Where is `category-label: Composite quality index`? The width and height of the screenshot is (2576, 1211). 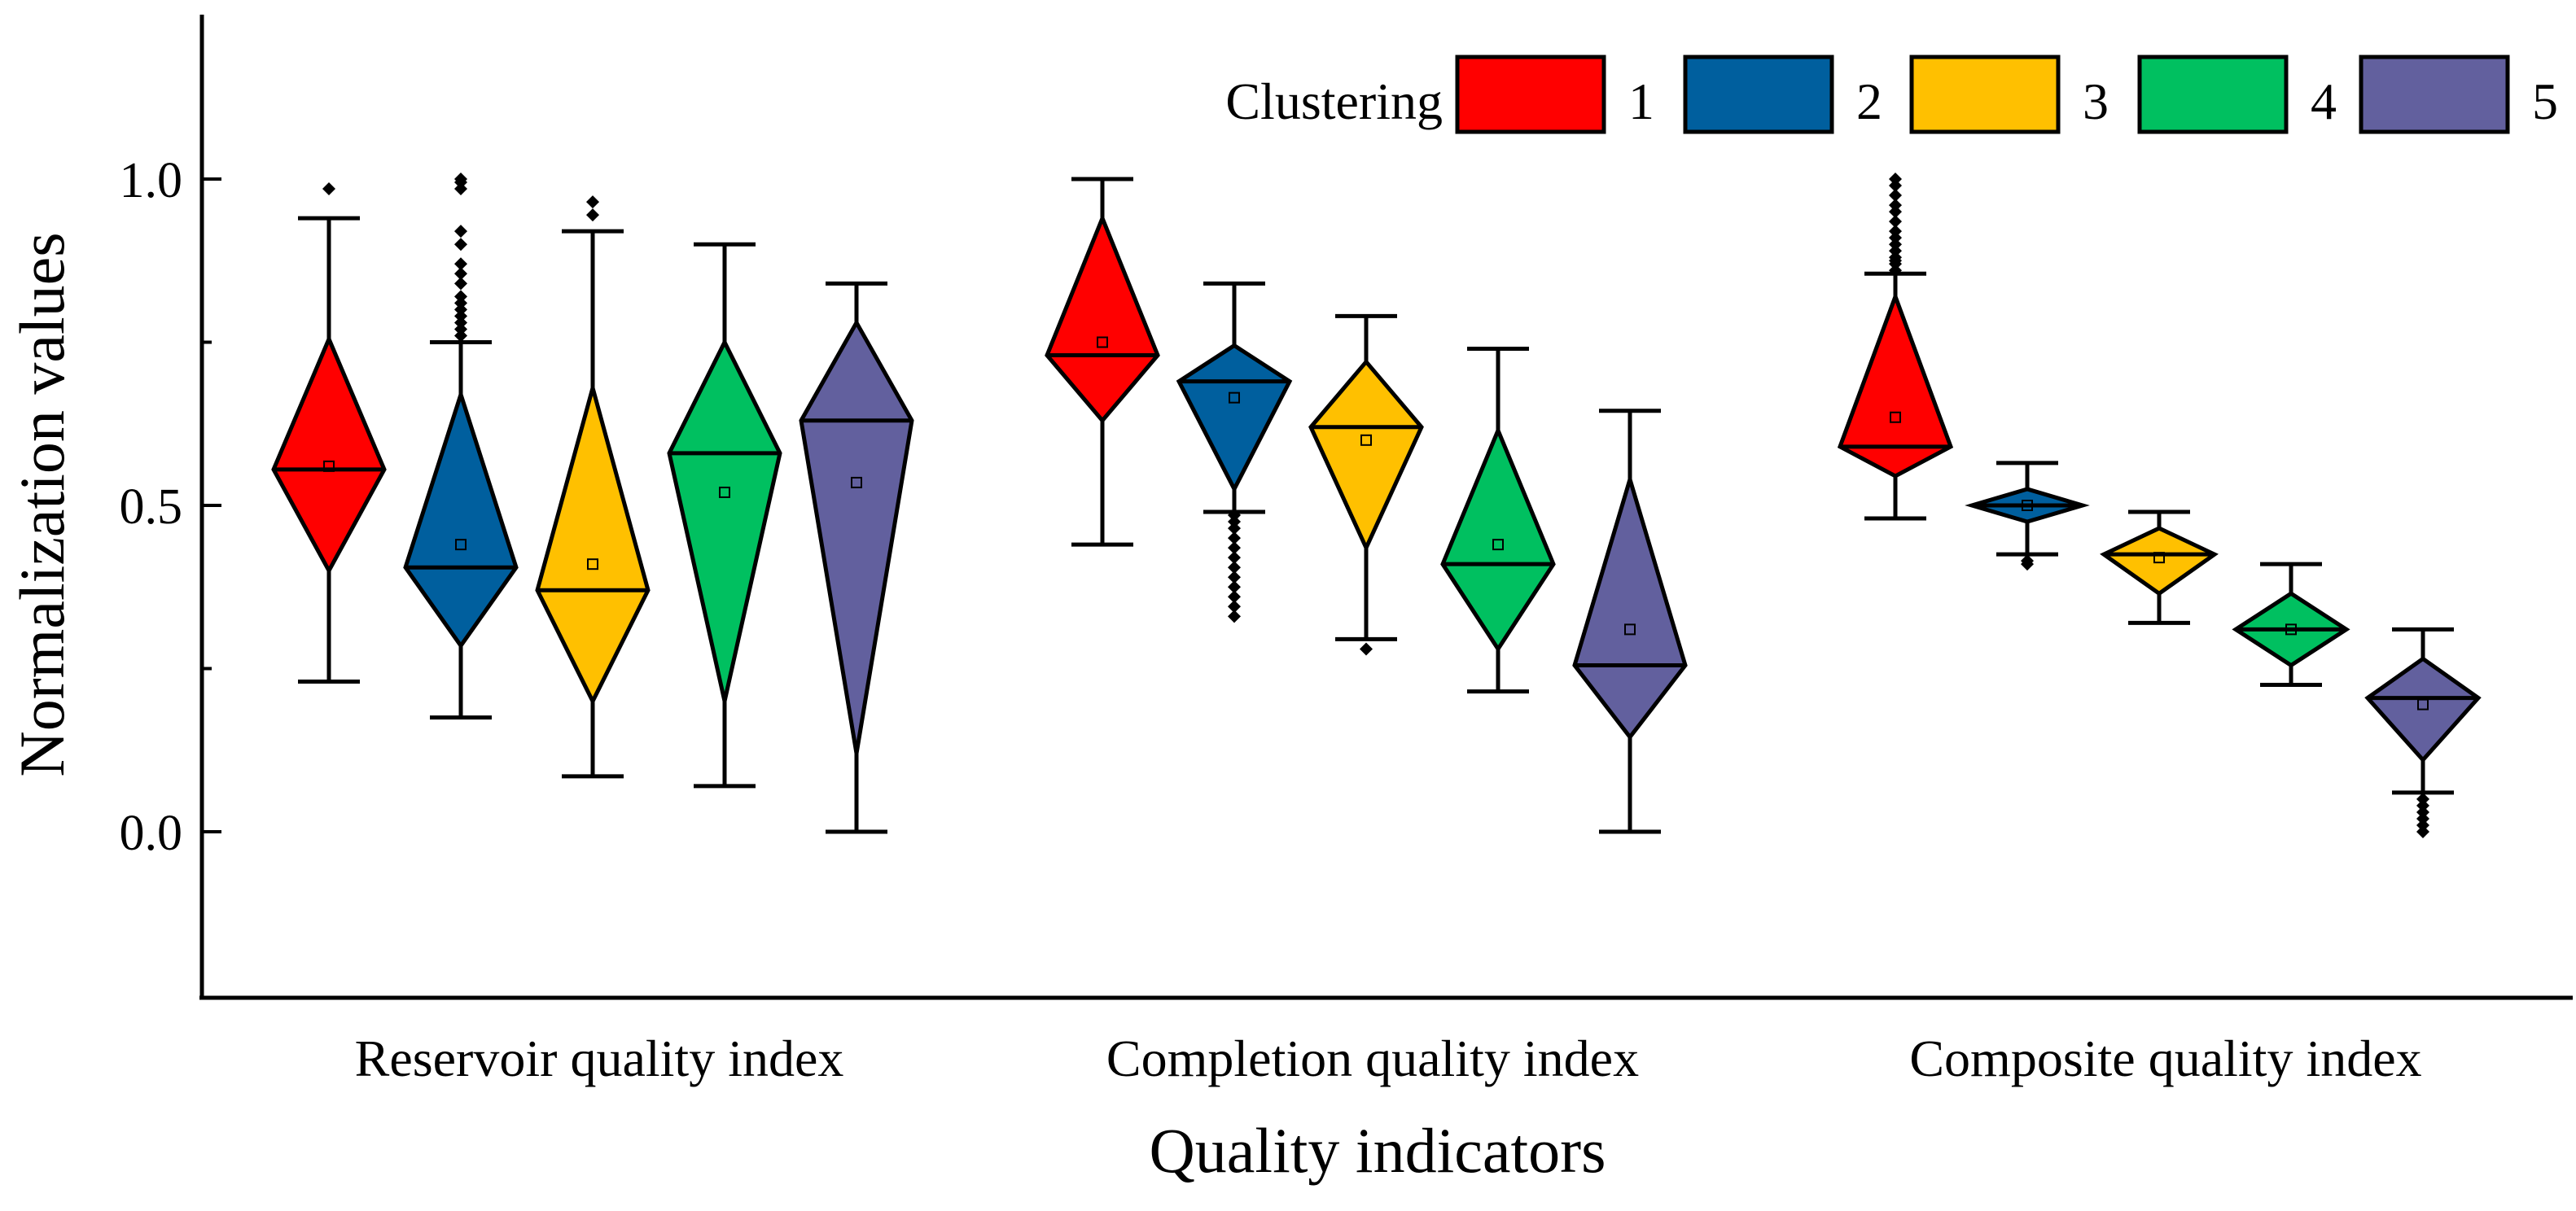
category-label: Composite quality index is located at coordinates (2165, 1058).